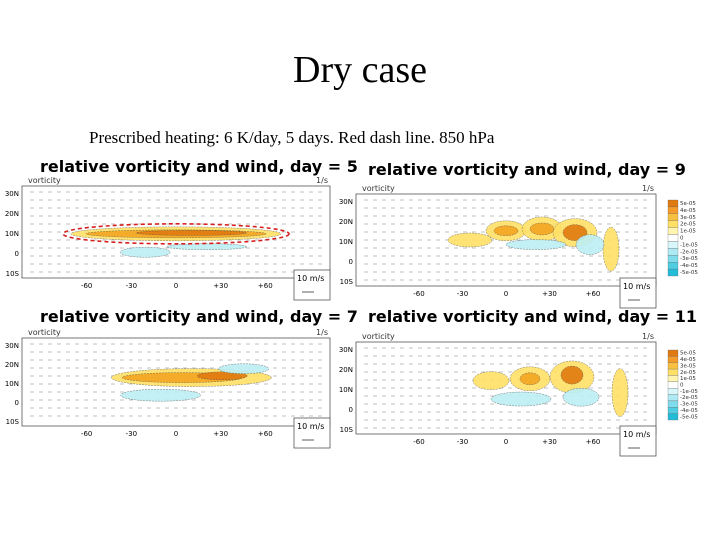  I want to click on colorbar-label: 5e-05, so click(688, 204).